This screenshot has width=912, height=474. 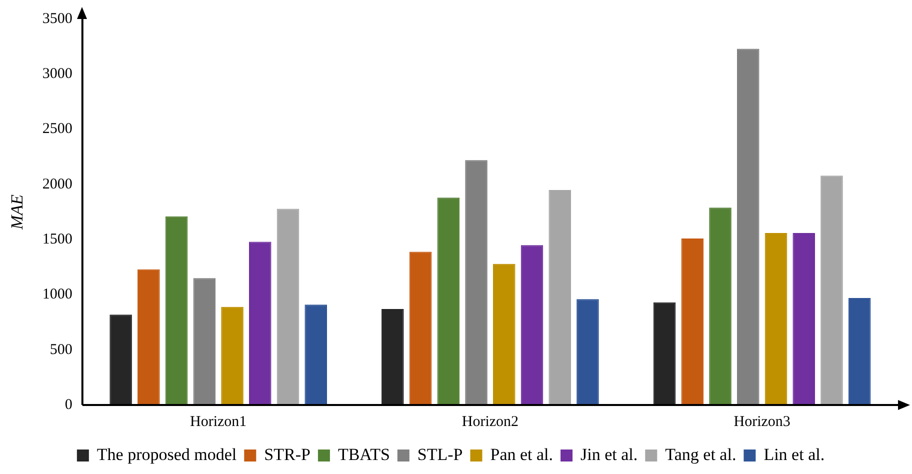 What do you see at coordinates (490, 422) in the screenshot?
I see `x-tick-label: Horizon2` at bounding box center [490, 422].